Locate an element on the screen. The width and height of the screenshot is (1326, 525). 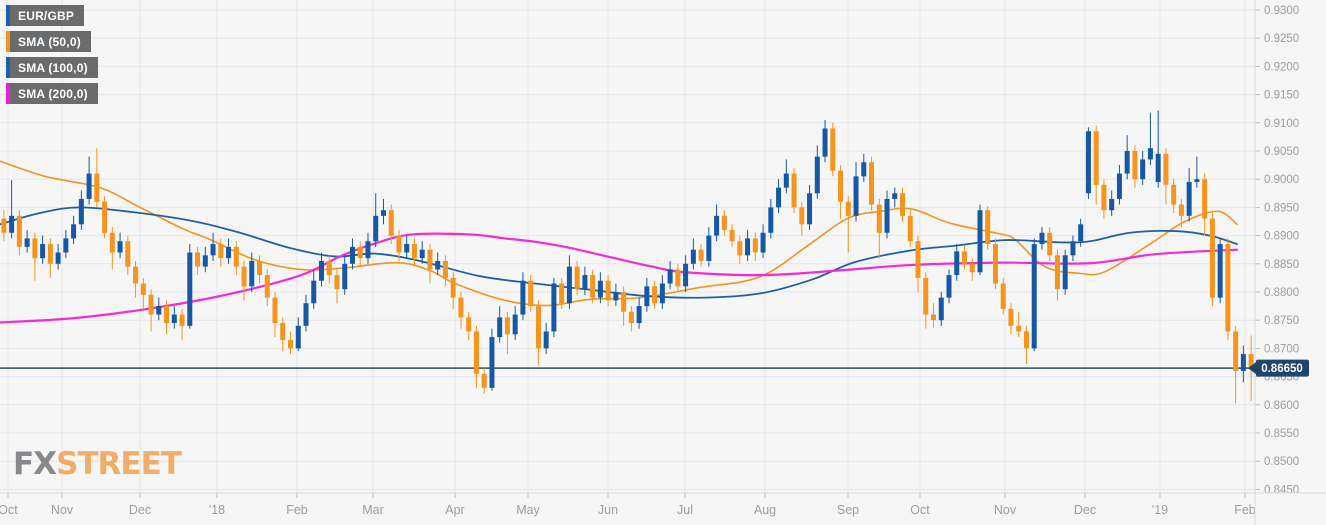
legend-item-eurgbp: EUR/GBP is located at coordinates (45, 15).